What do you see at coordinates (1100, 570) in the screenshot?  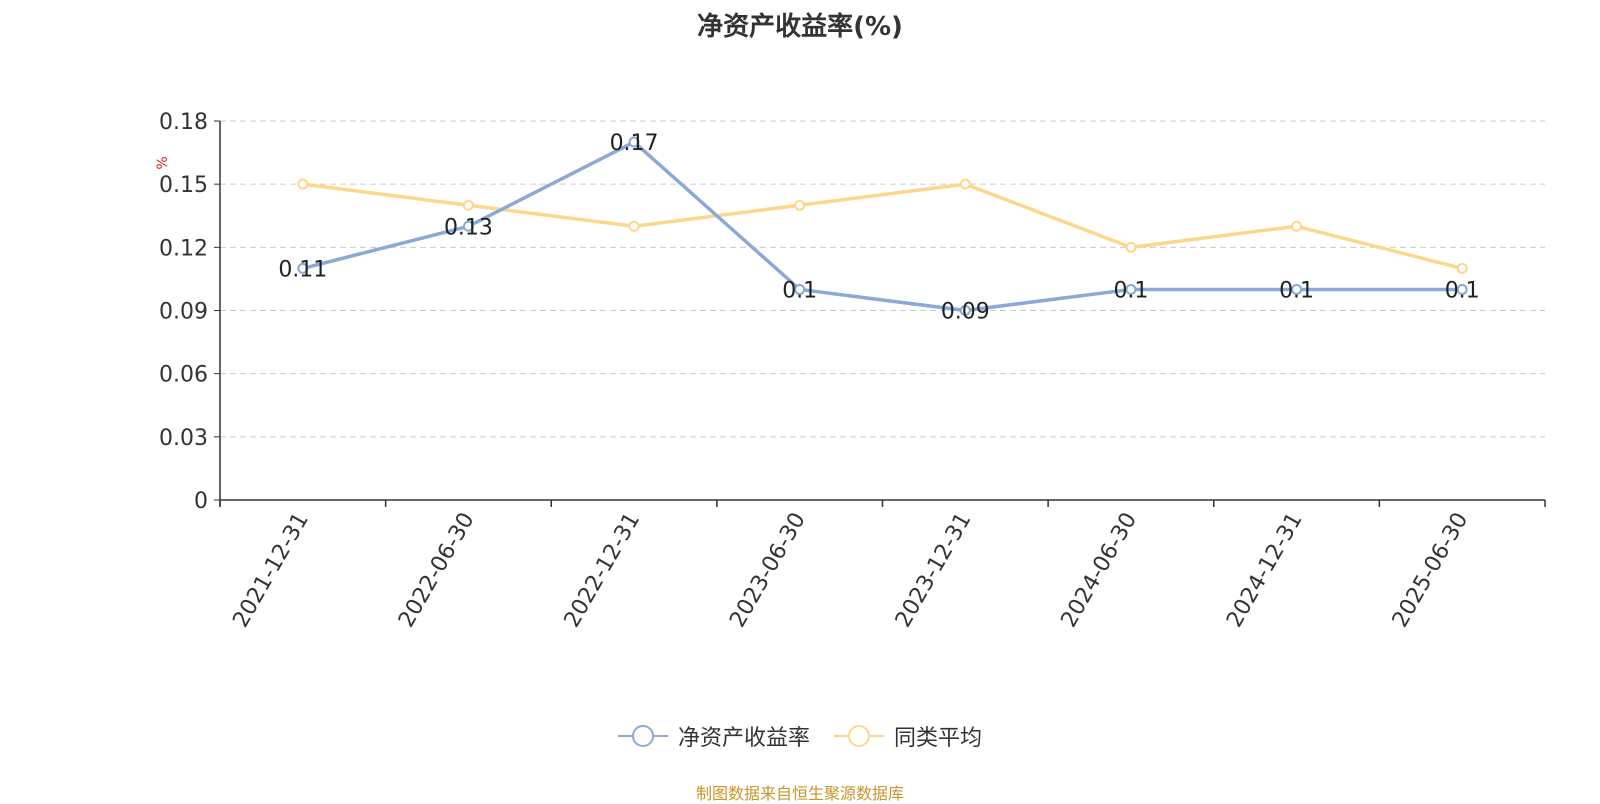 I see `x-tick-label: 2024-06-30` at bounding box center [1100, 570].